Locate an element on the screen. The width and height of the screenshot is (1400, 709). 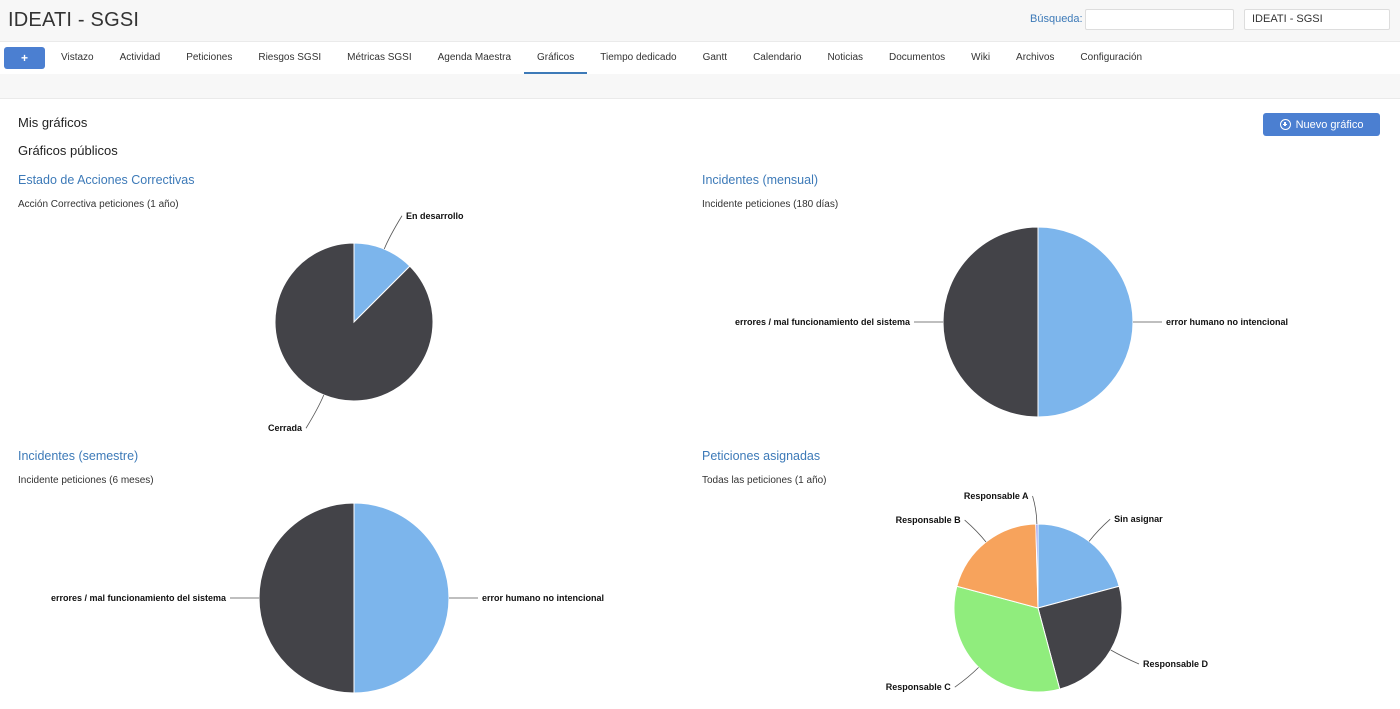
plus-circle-icon is located at coordinates (1285, 124).